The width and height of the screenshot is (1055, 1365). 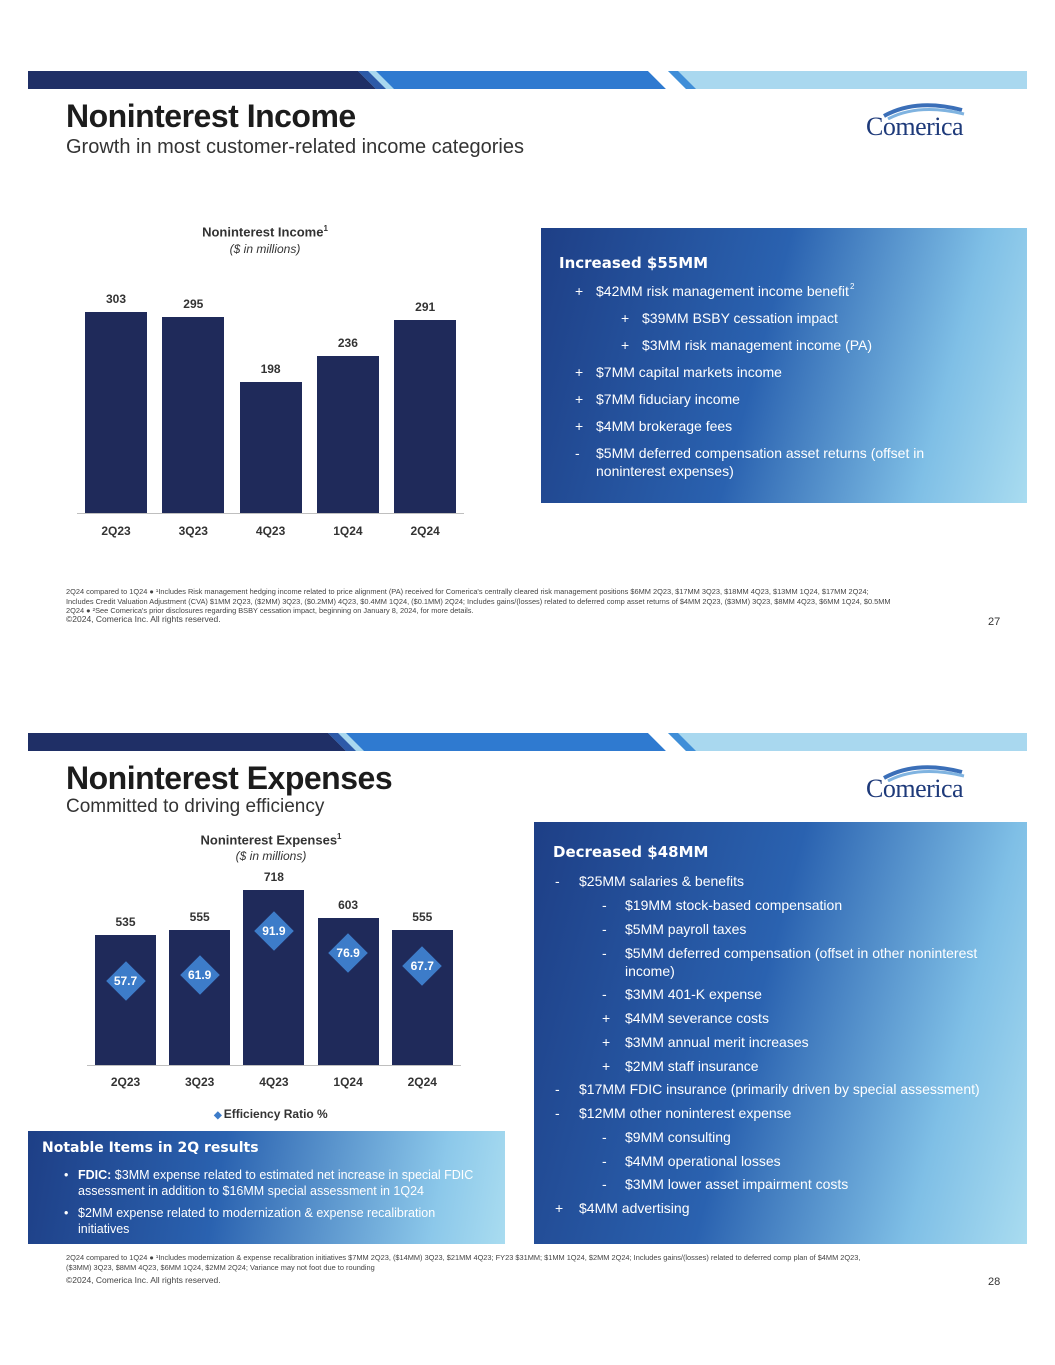 What do you see at coordinates (686, 929) in the screenshot?
I see `panel-list-text: $5MM payroll taxes` at bounding box center [686, 929].